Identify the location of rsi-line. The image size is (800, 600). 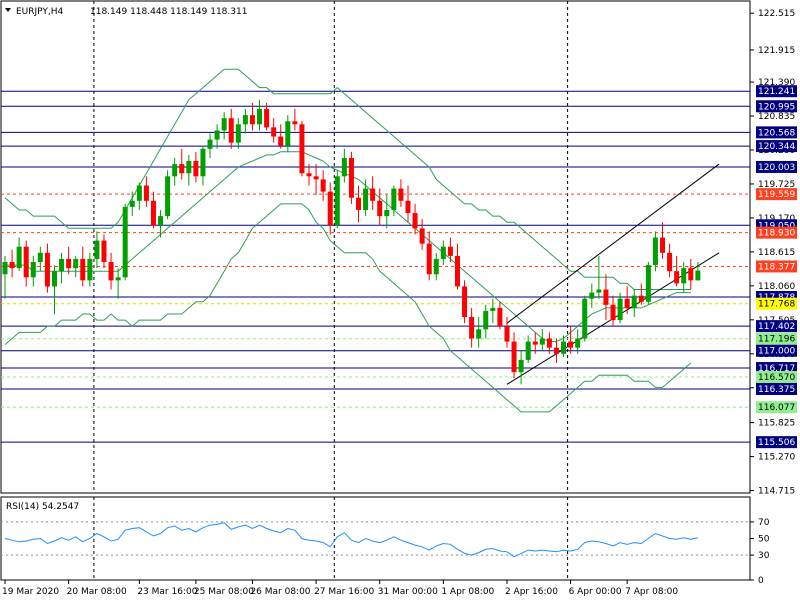
(351, 540).